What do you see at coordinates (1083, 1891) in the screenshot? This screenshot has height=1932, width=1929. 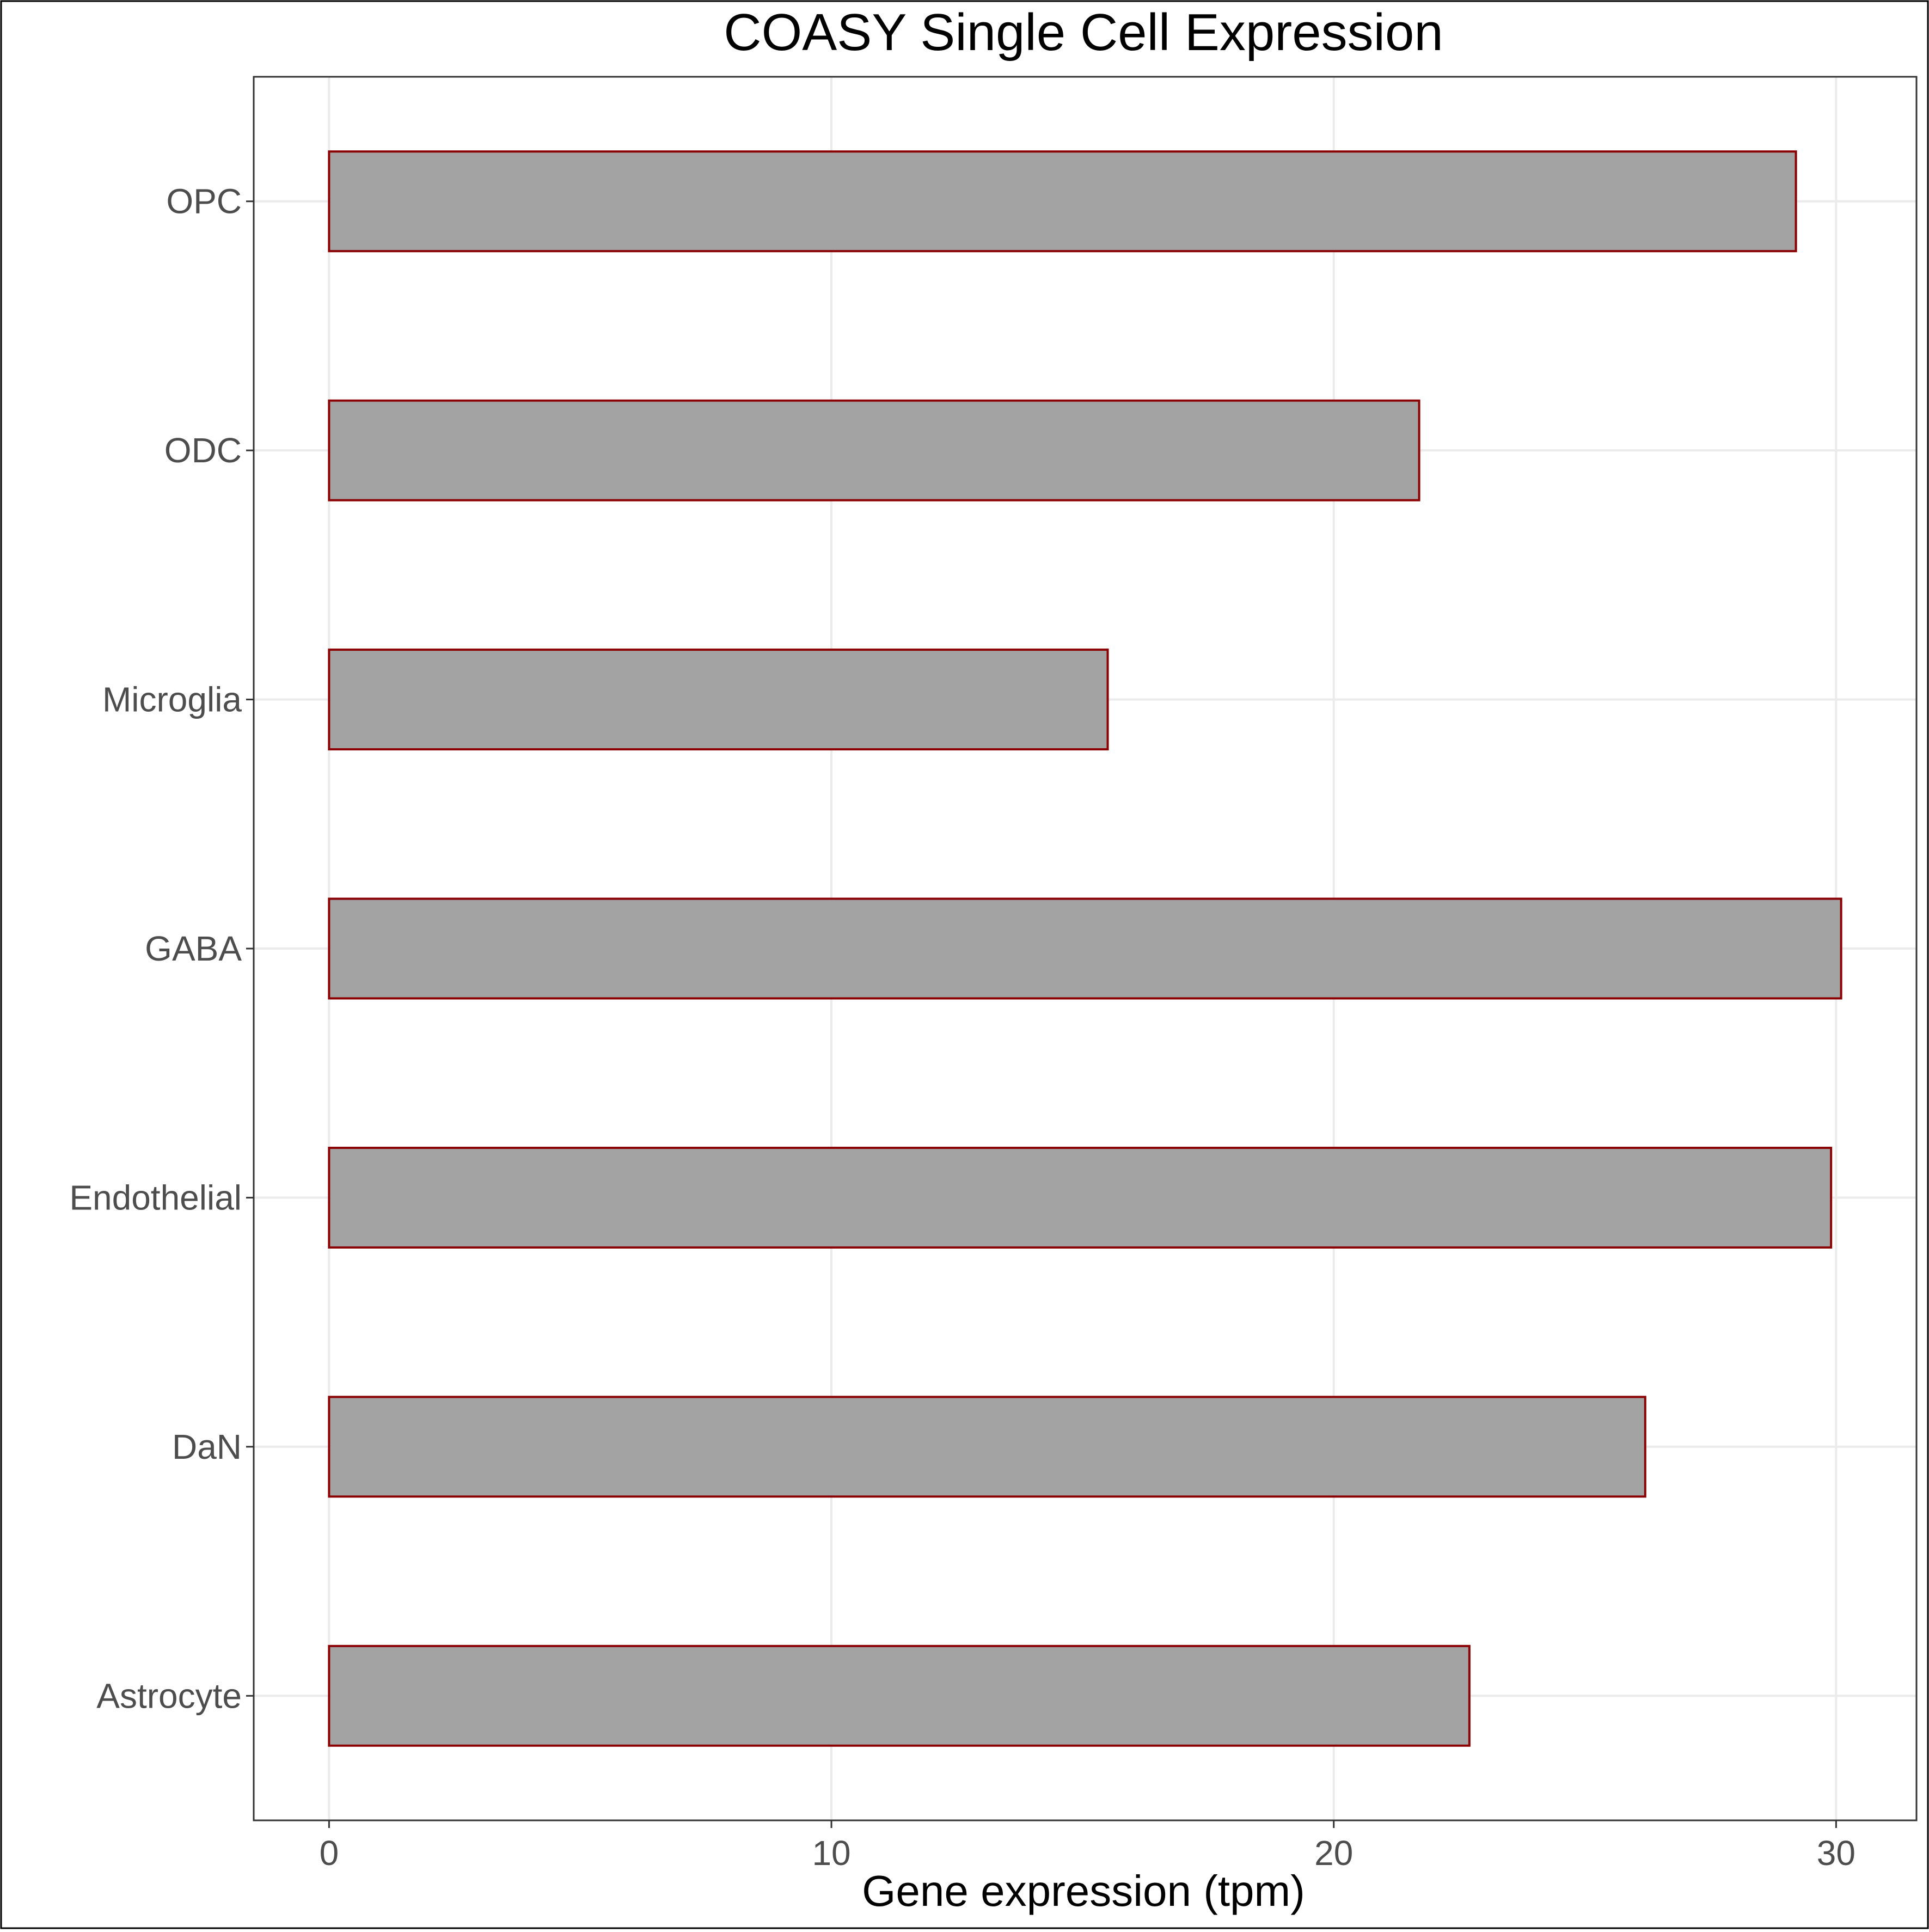 I see `x-axis-title: Gene expression (tpm)` at bounding box center [1083, 1891].